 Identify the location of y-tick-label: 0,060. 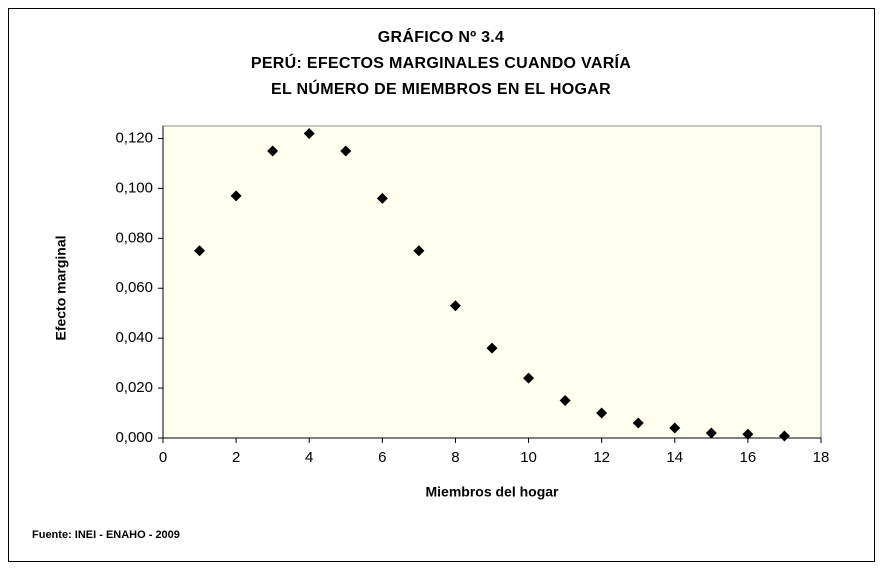
(134, 287).